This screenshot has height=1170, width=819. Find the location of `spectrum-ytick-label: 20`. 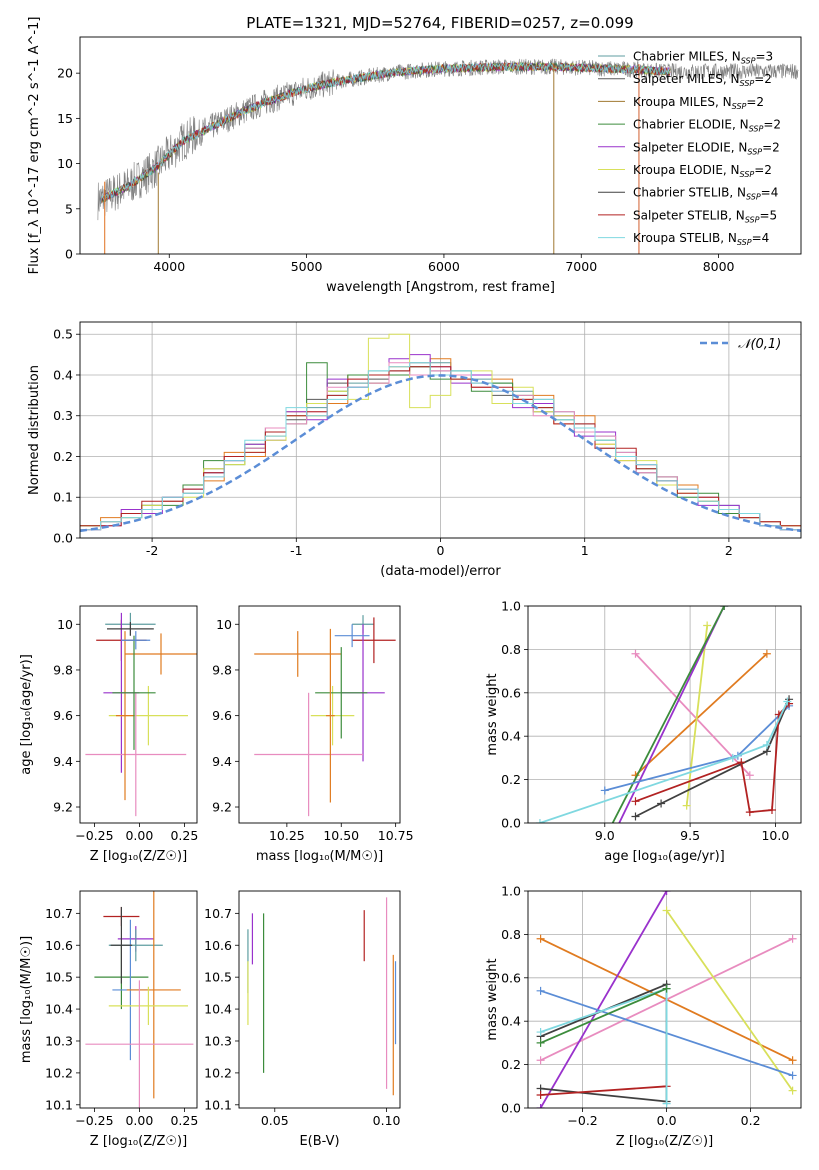

spectrum-ytick-label: 20 is located at coordinates (65, 73).